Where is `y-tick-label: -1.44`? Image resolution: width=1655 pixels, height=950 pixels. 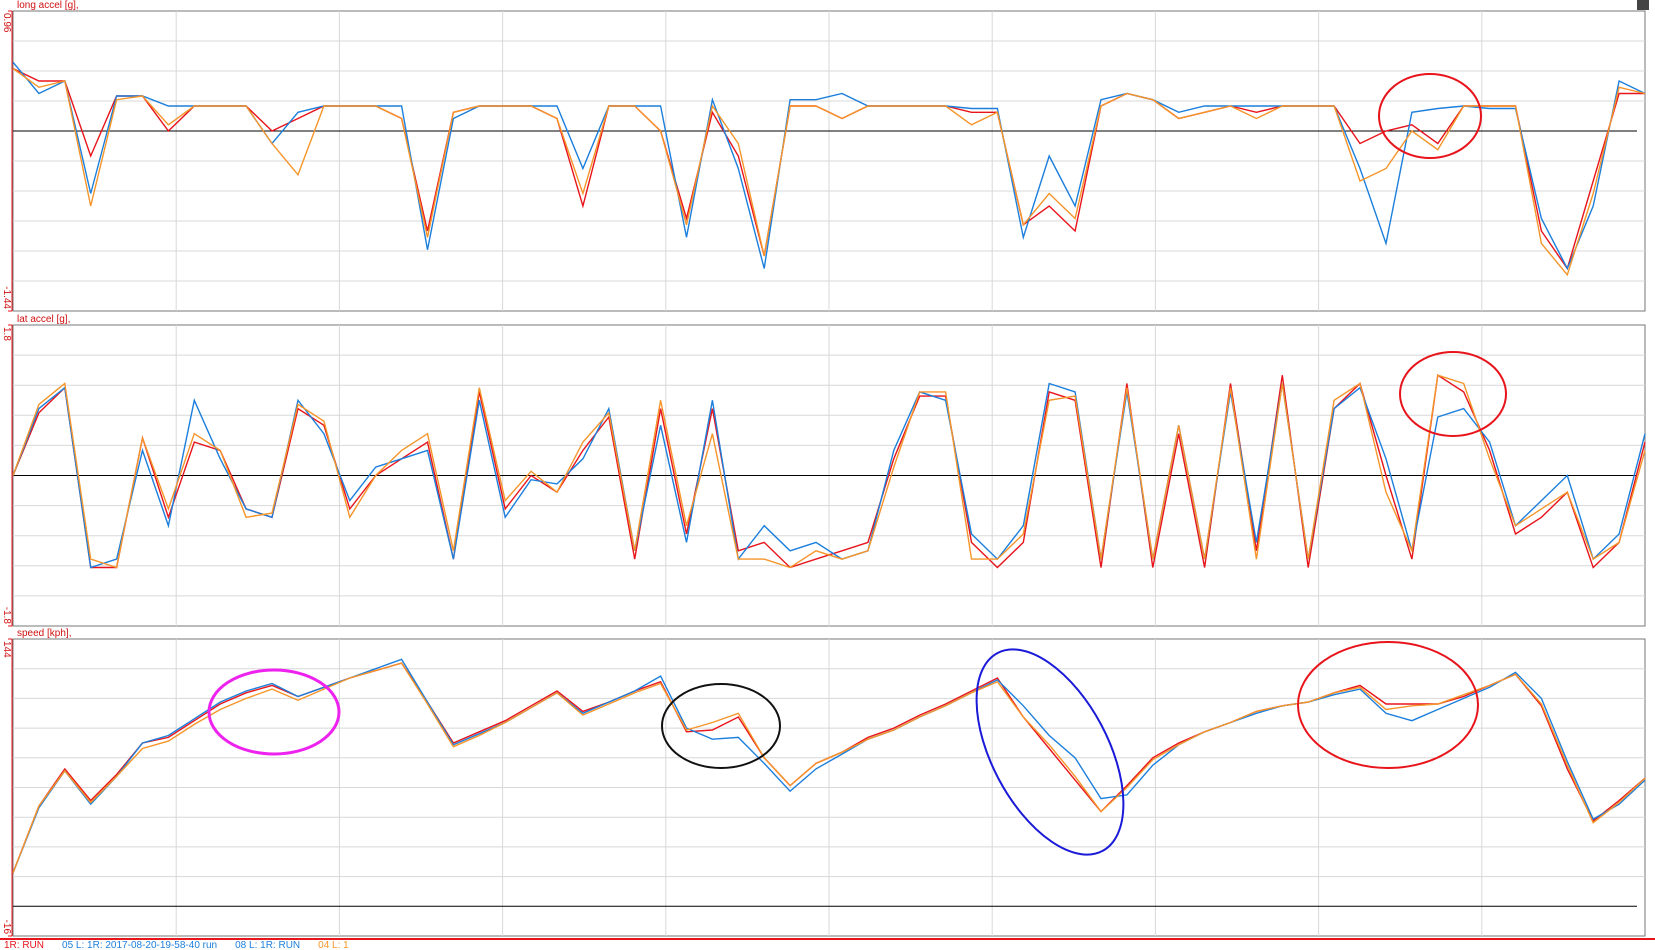 y-tick-label: -1.44 is located at coordinates (6, 297).